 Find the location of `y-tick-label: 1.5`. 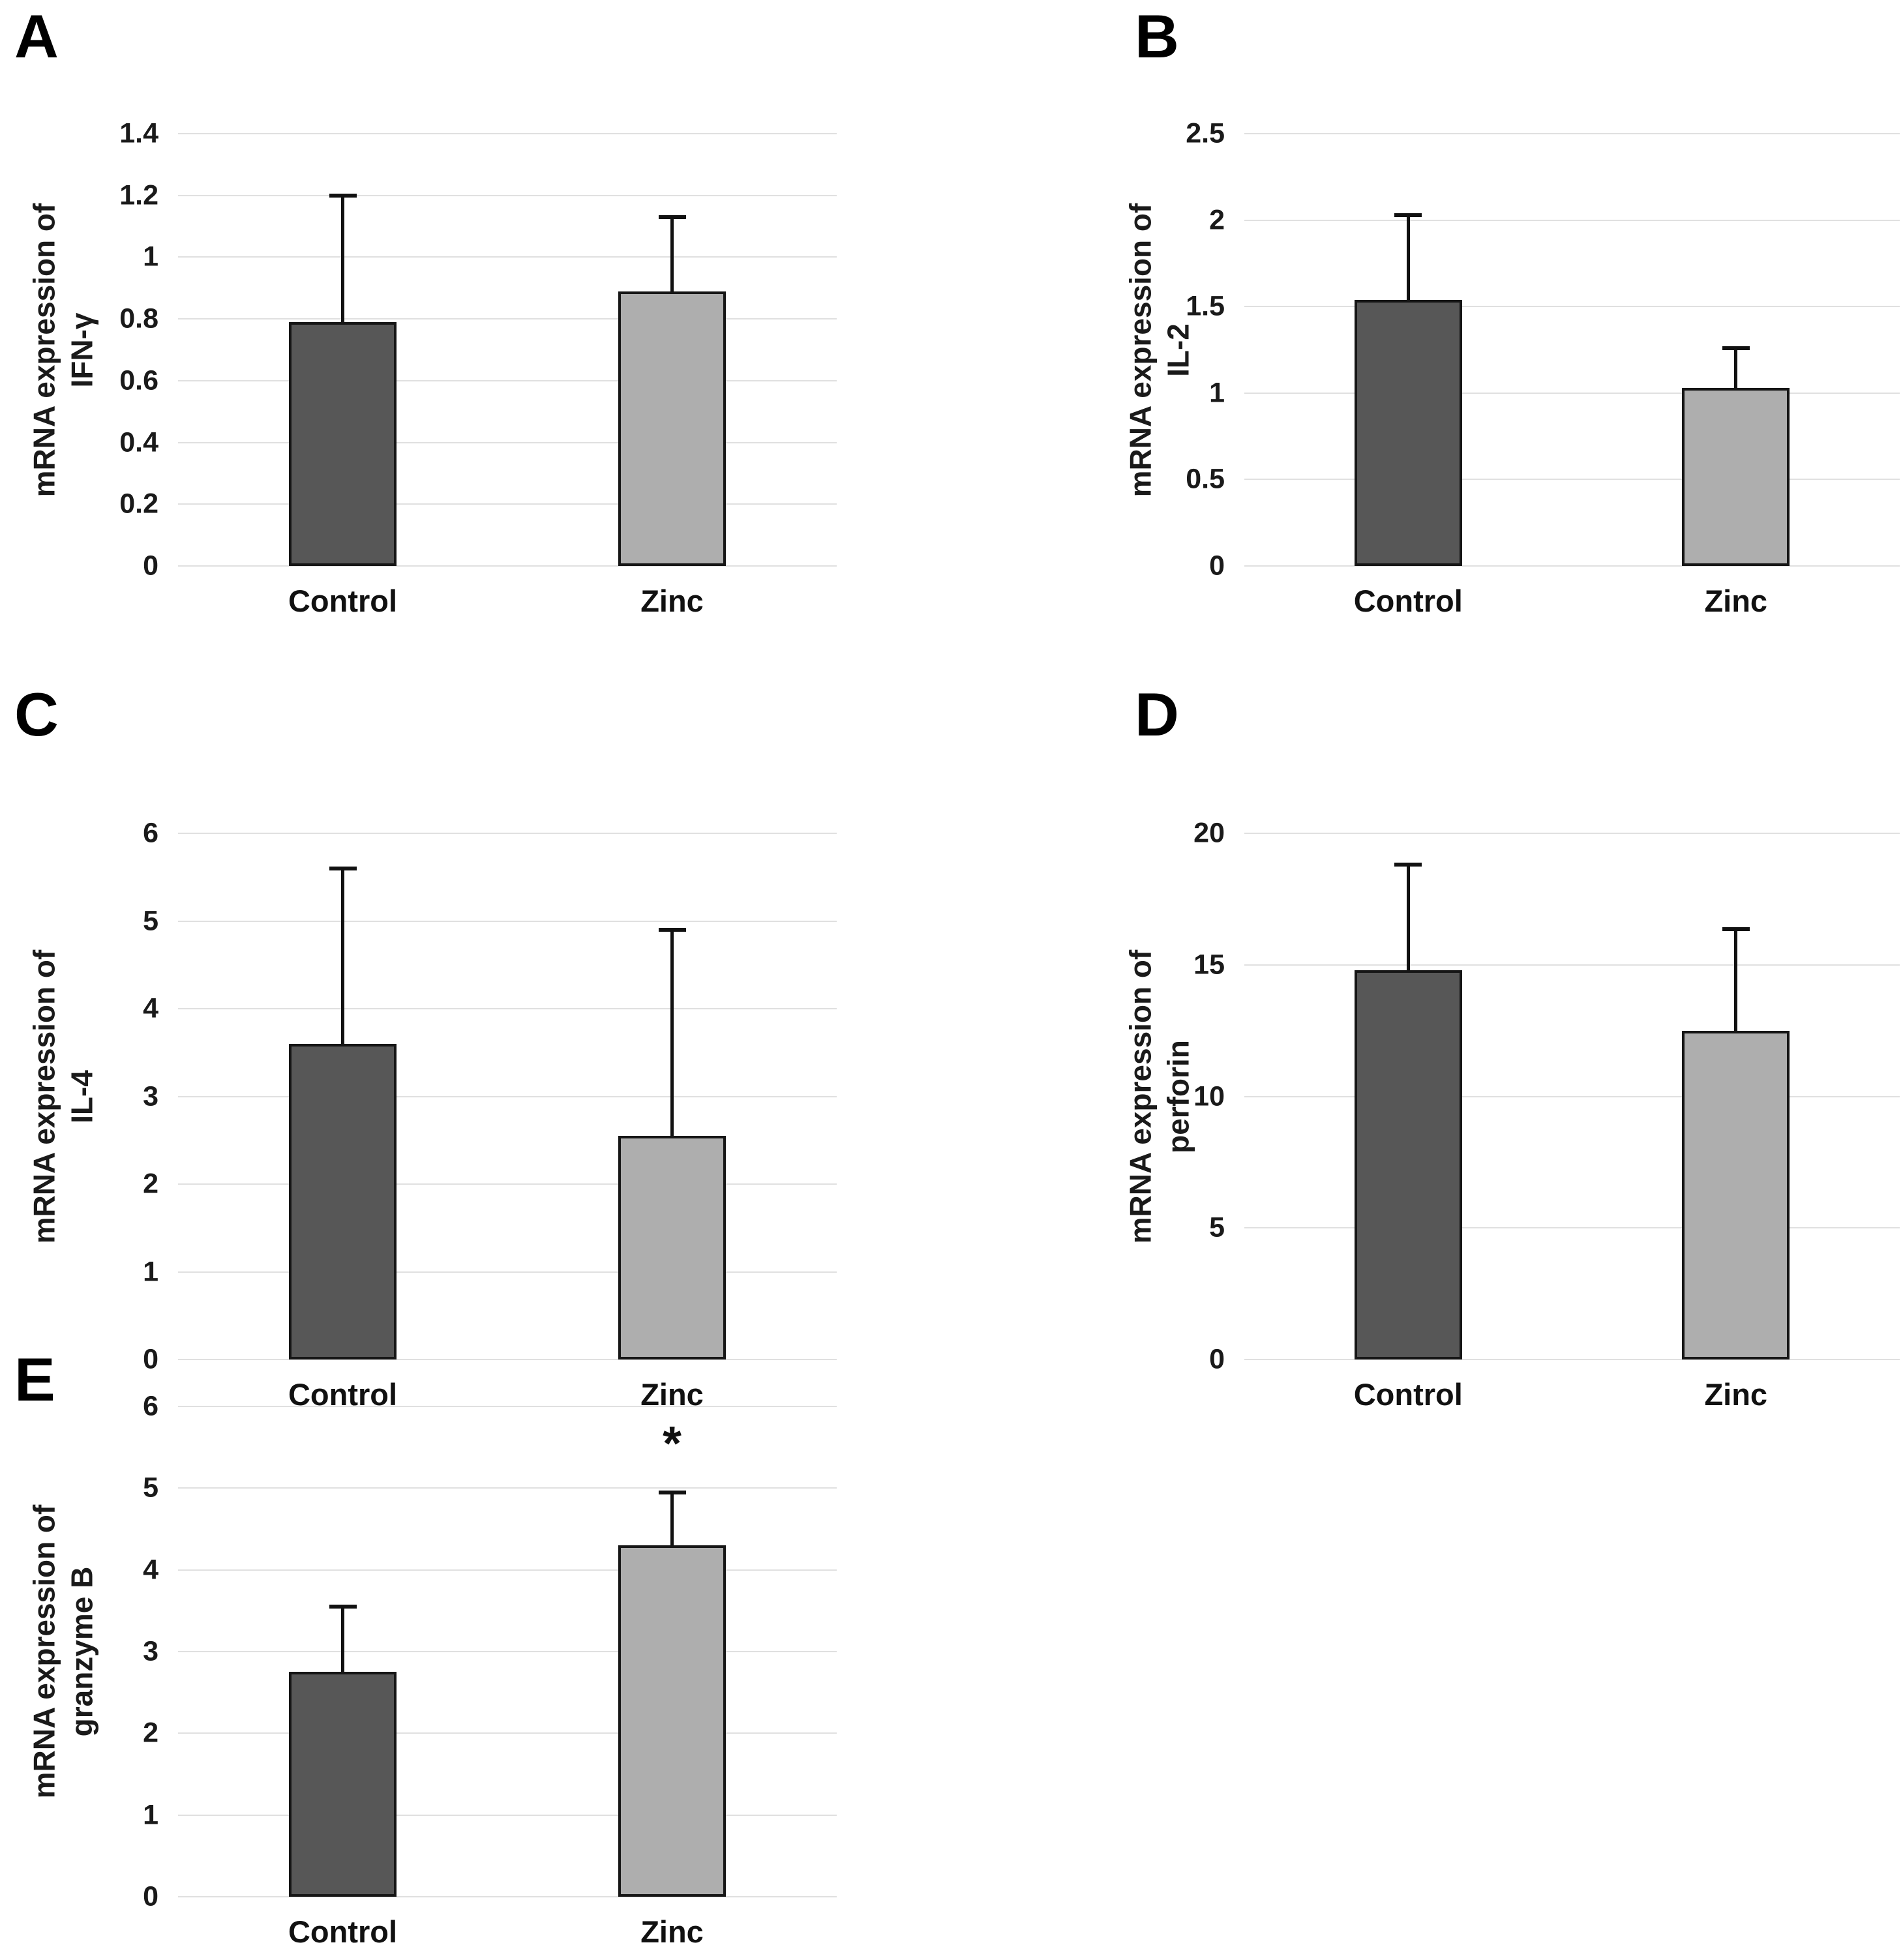

y-tick-label: 1.5 is located at coordinates (1205, 306).